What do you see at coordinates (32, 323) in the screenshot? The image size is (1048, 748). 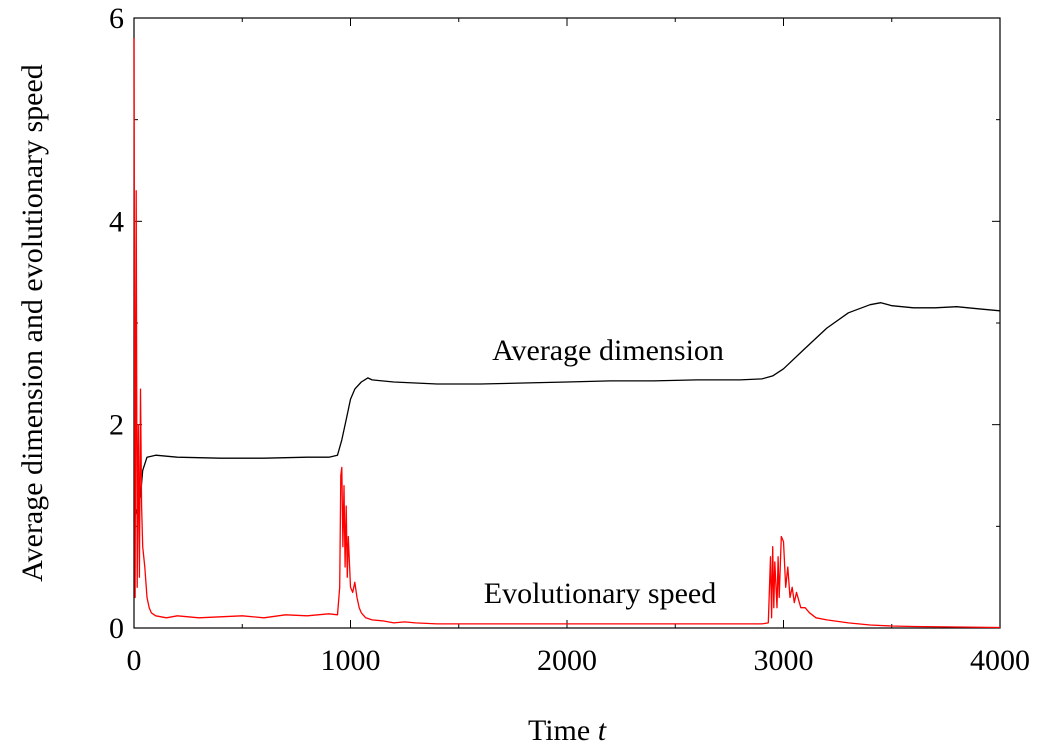 I see `y-axis-title: Average dimension and evolutionary speed` at bounding box center [32, 323].